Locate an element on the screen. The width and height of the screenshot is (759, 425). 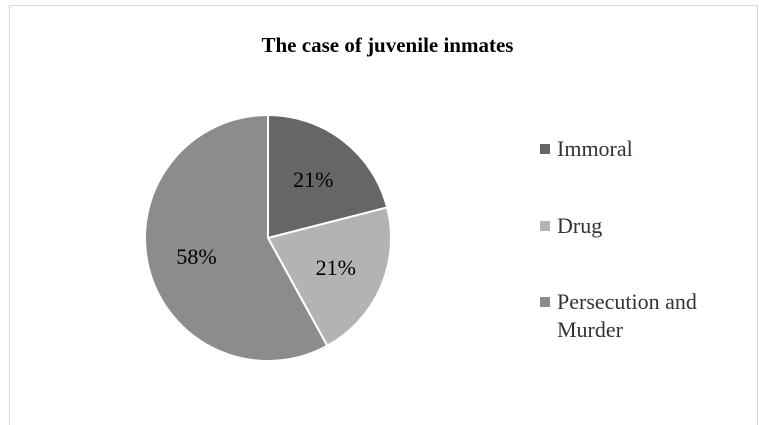
pie-slice-immoral is located at coordinates (328, 176).